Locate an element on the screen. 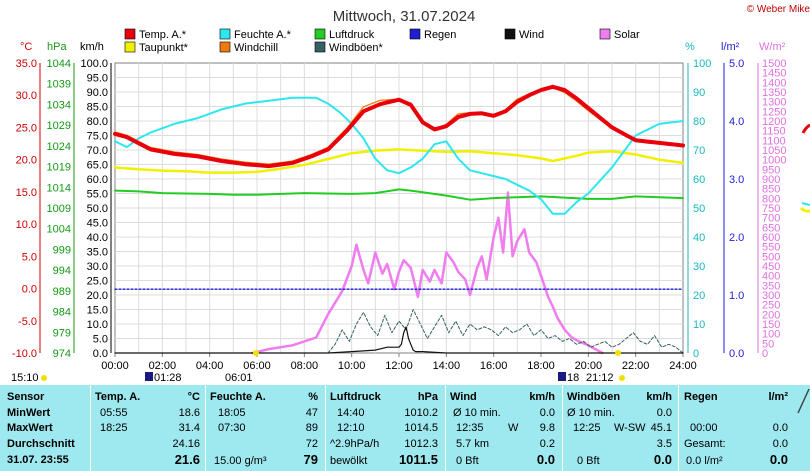  pressure-header: Luftdruck is located at coordinates (355, 397).